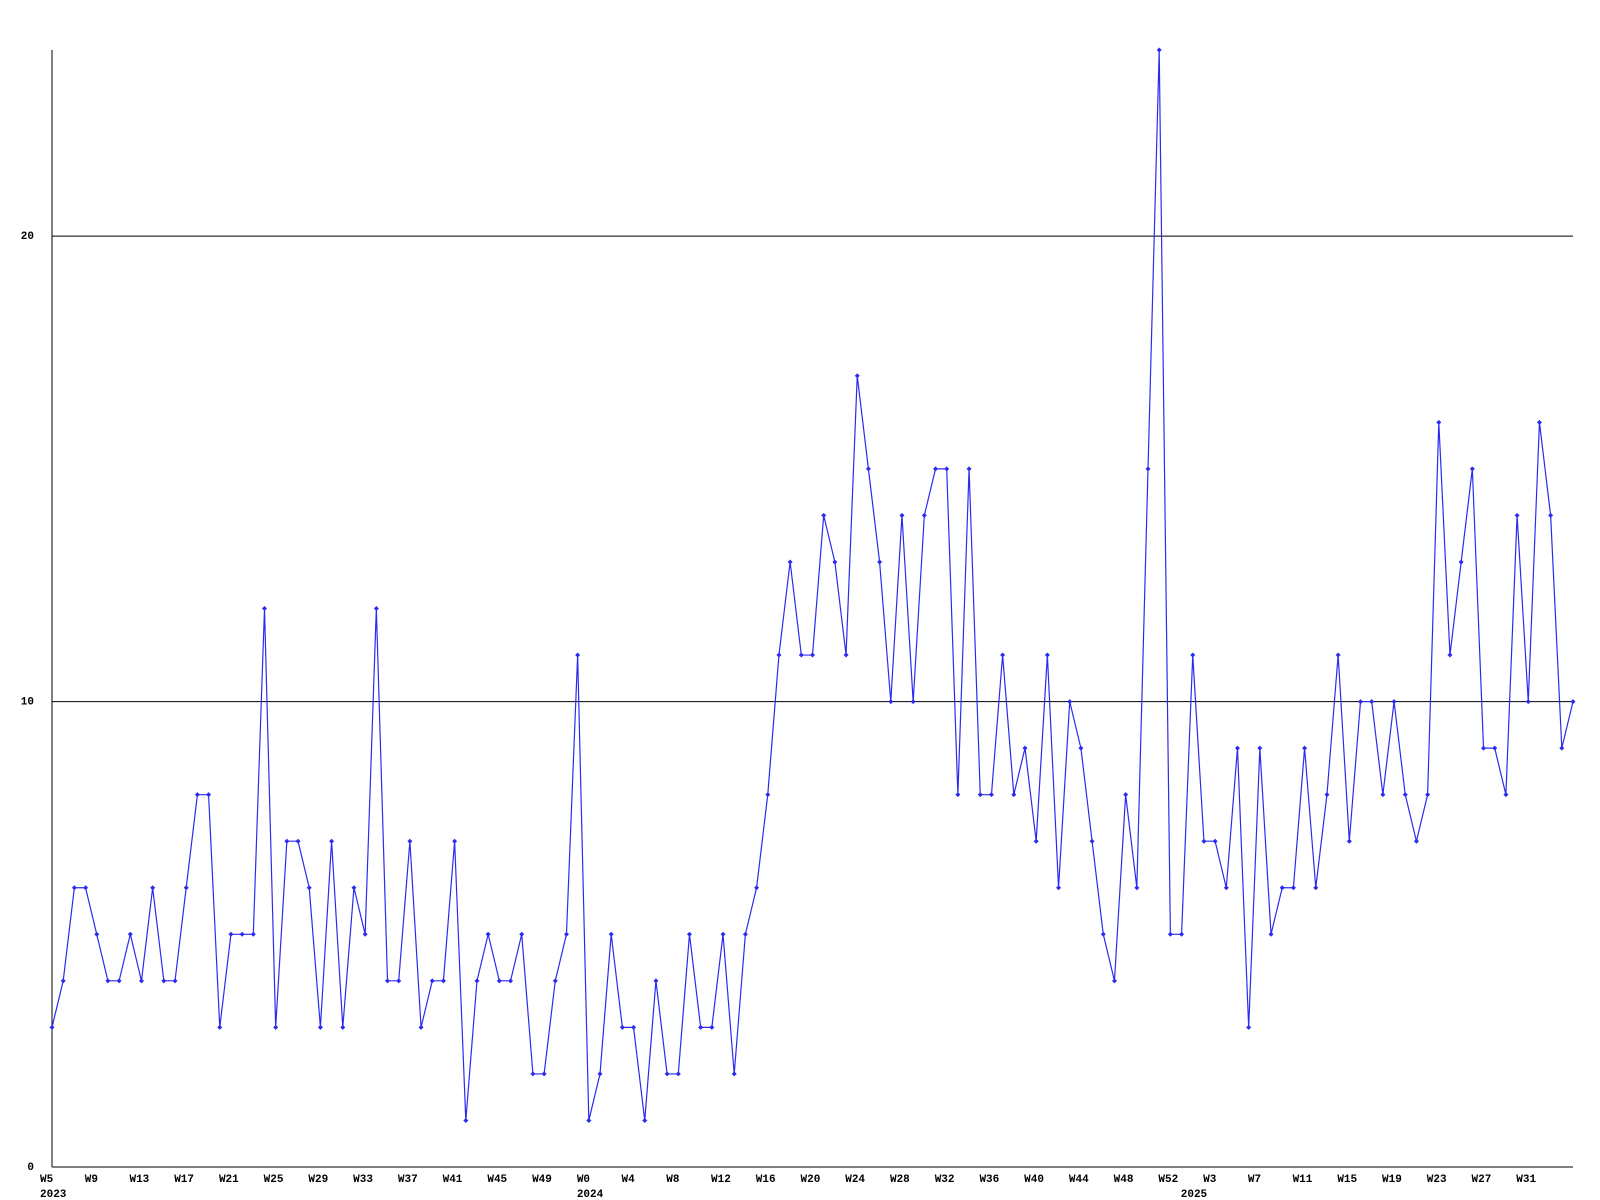 The height and width of the screenshot is (1200, 1600). Describe the element at coordinates (53, 1194) in the screenshot. I see `year-label: 2023` at that location.